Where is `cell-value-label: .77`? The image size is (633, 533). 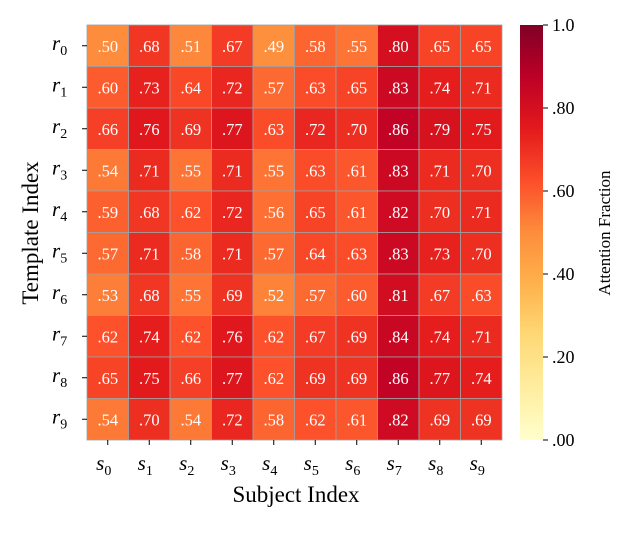
cell-value-label: .77 is located at coordinates (439, 378).